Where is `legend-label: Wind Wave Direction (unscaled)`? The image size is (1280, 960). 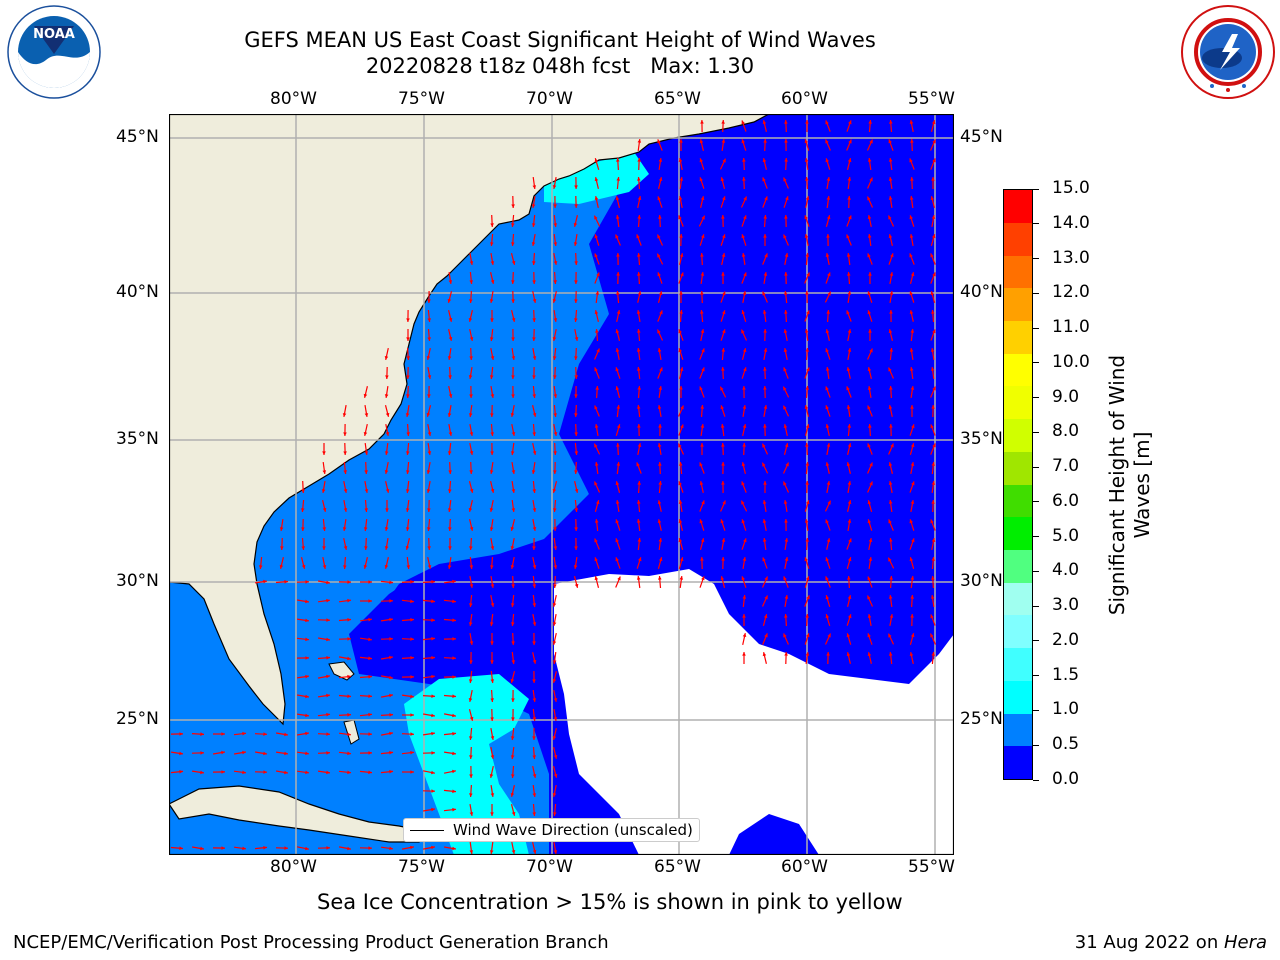
legend-label: Wind Wave Direction (unscaled) is located at coordinates (573, 830).